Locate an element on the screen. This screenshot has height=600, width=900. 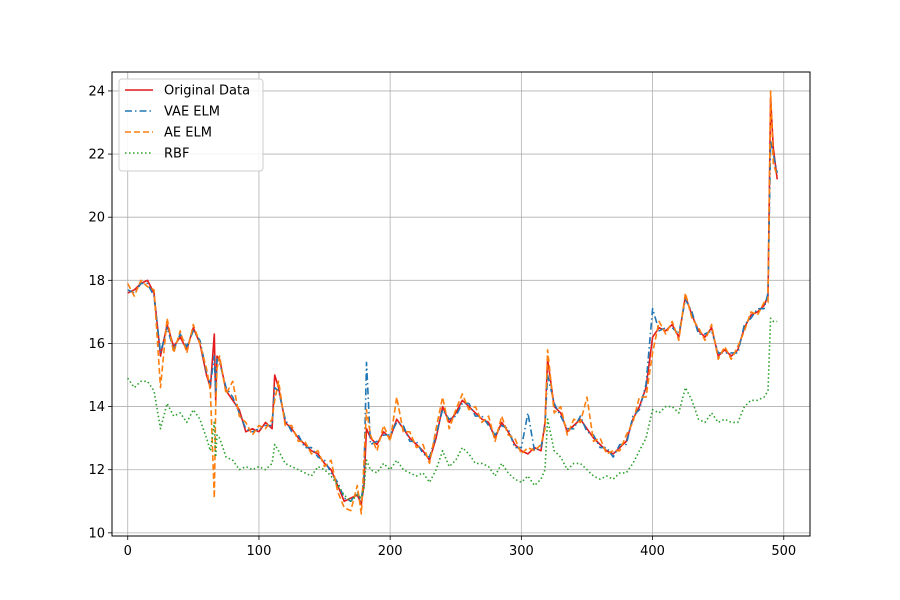
x-tick-label: 100 is located at coordinates (259, 551).